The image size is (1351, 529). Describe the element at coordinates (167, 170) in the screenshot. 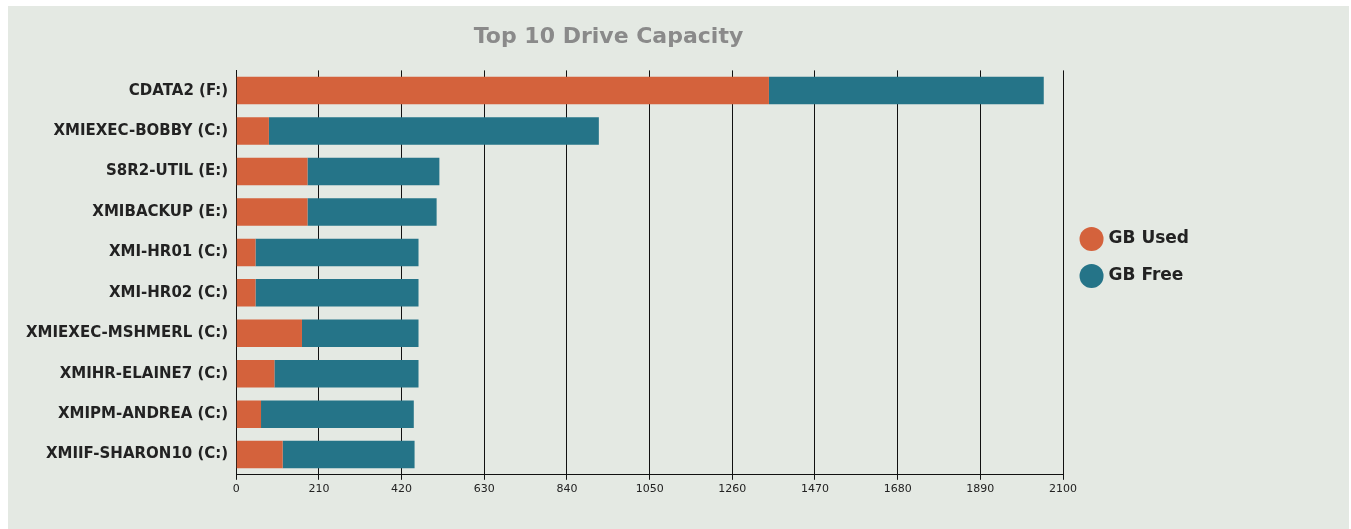

I see `y-tick-label: S8R2-UTIL (E:)` at that location.